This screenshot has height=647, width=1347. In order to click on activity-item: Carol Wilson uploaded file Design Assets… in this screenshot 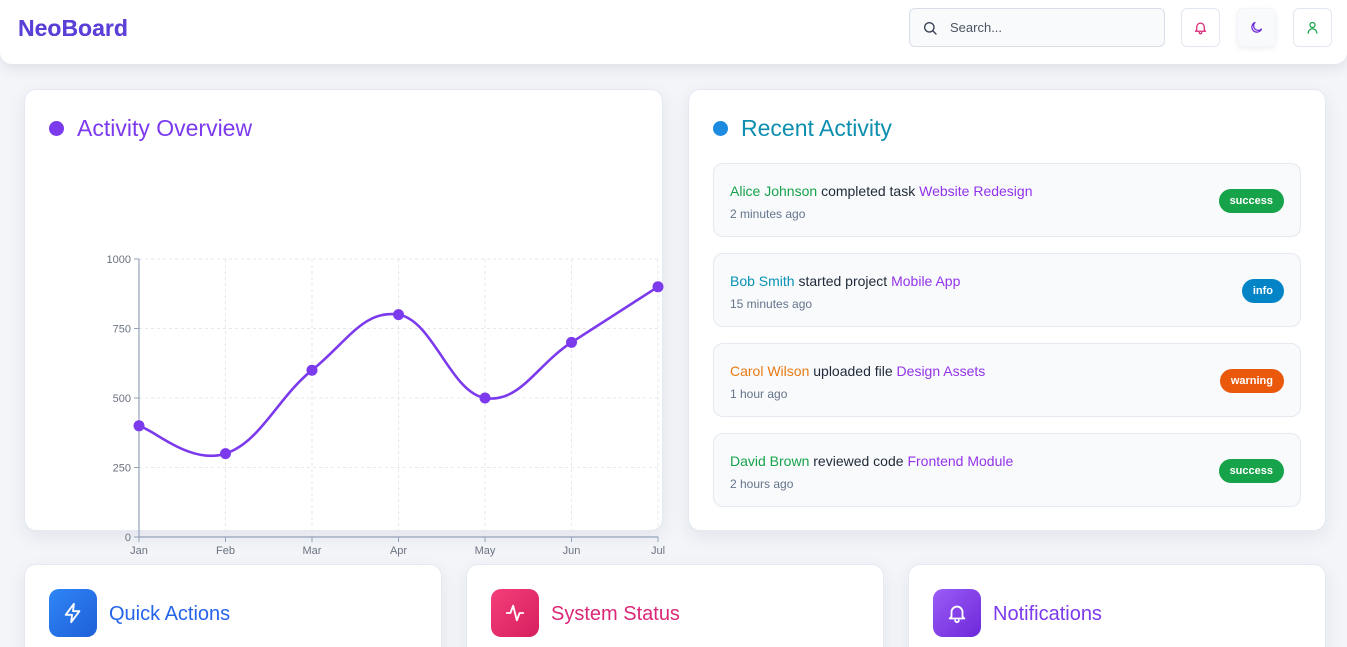, I will do `click(1007, 380)`.